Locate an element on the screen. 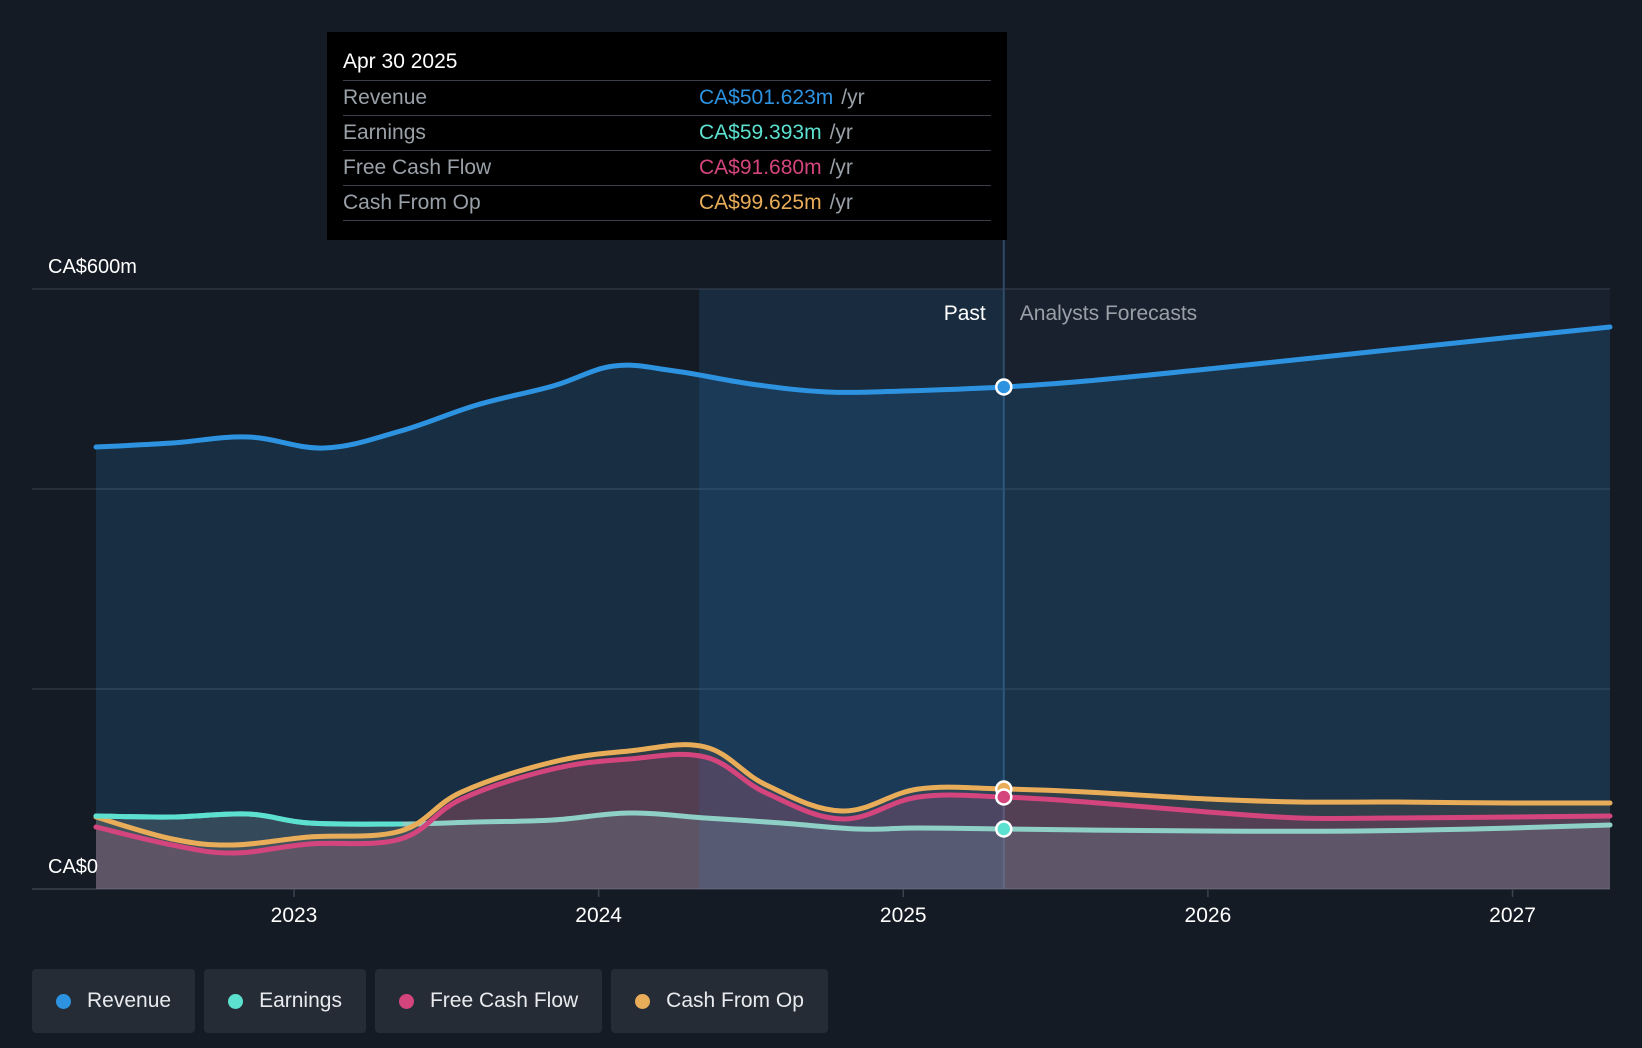 This screenshot has width=1642, height=1048. marker-revenue is located at coordinates (1004, 387).